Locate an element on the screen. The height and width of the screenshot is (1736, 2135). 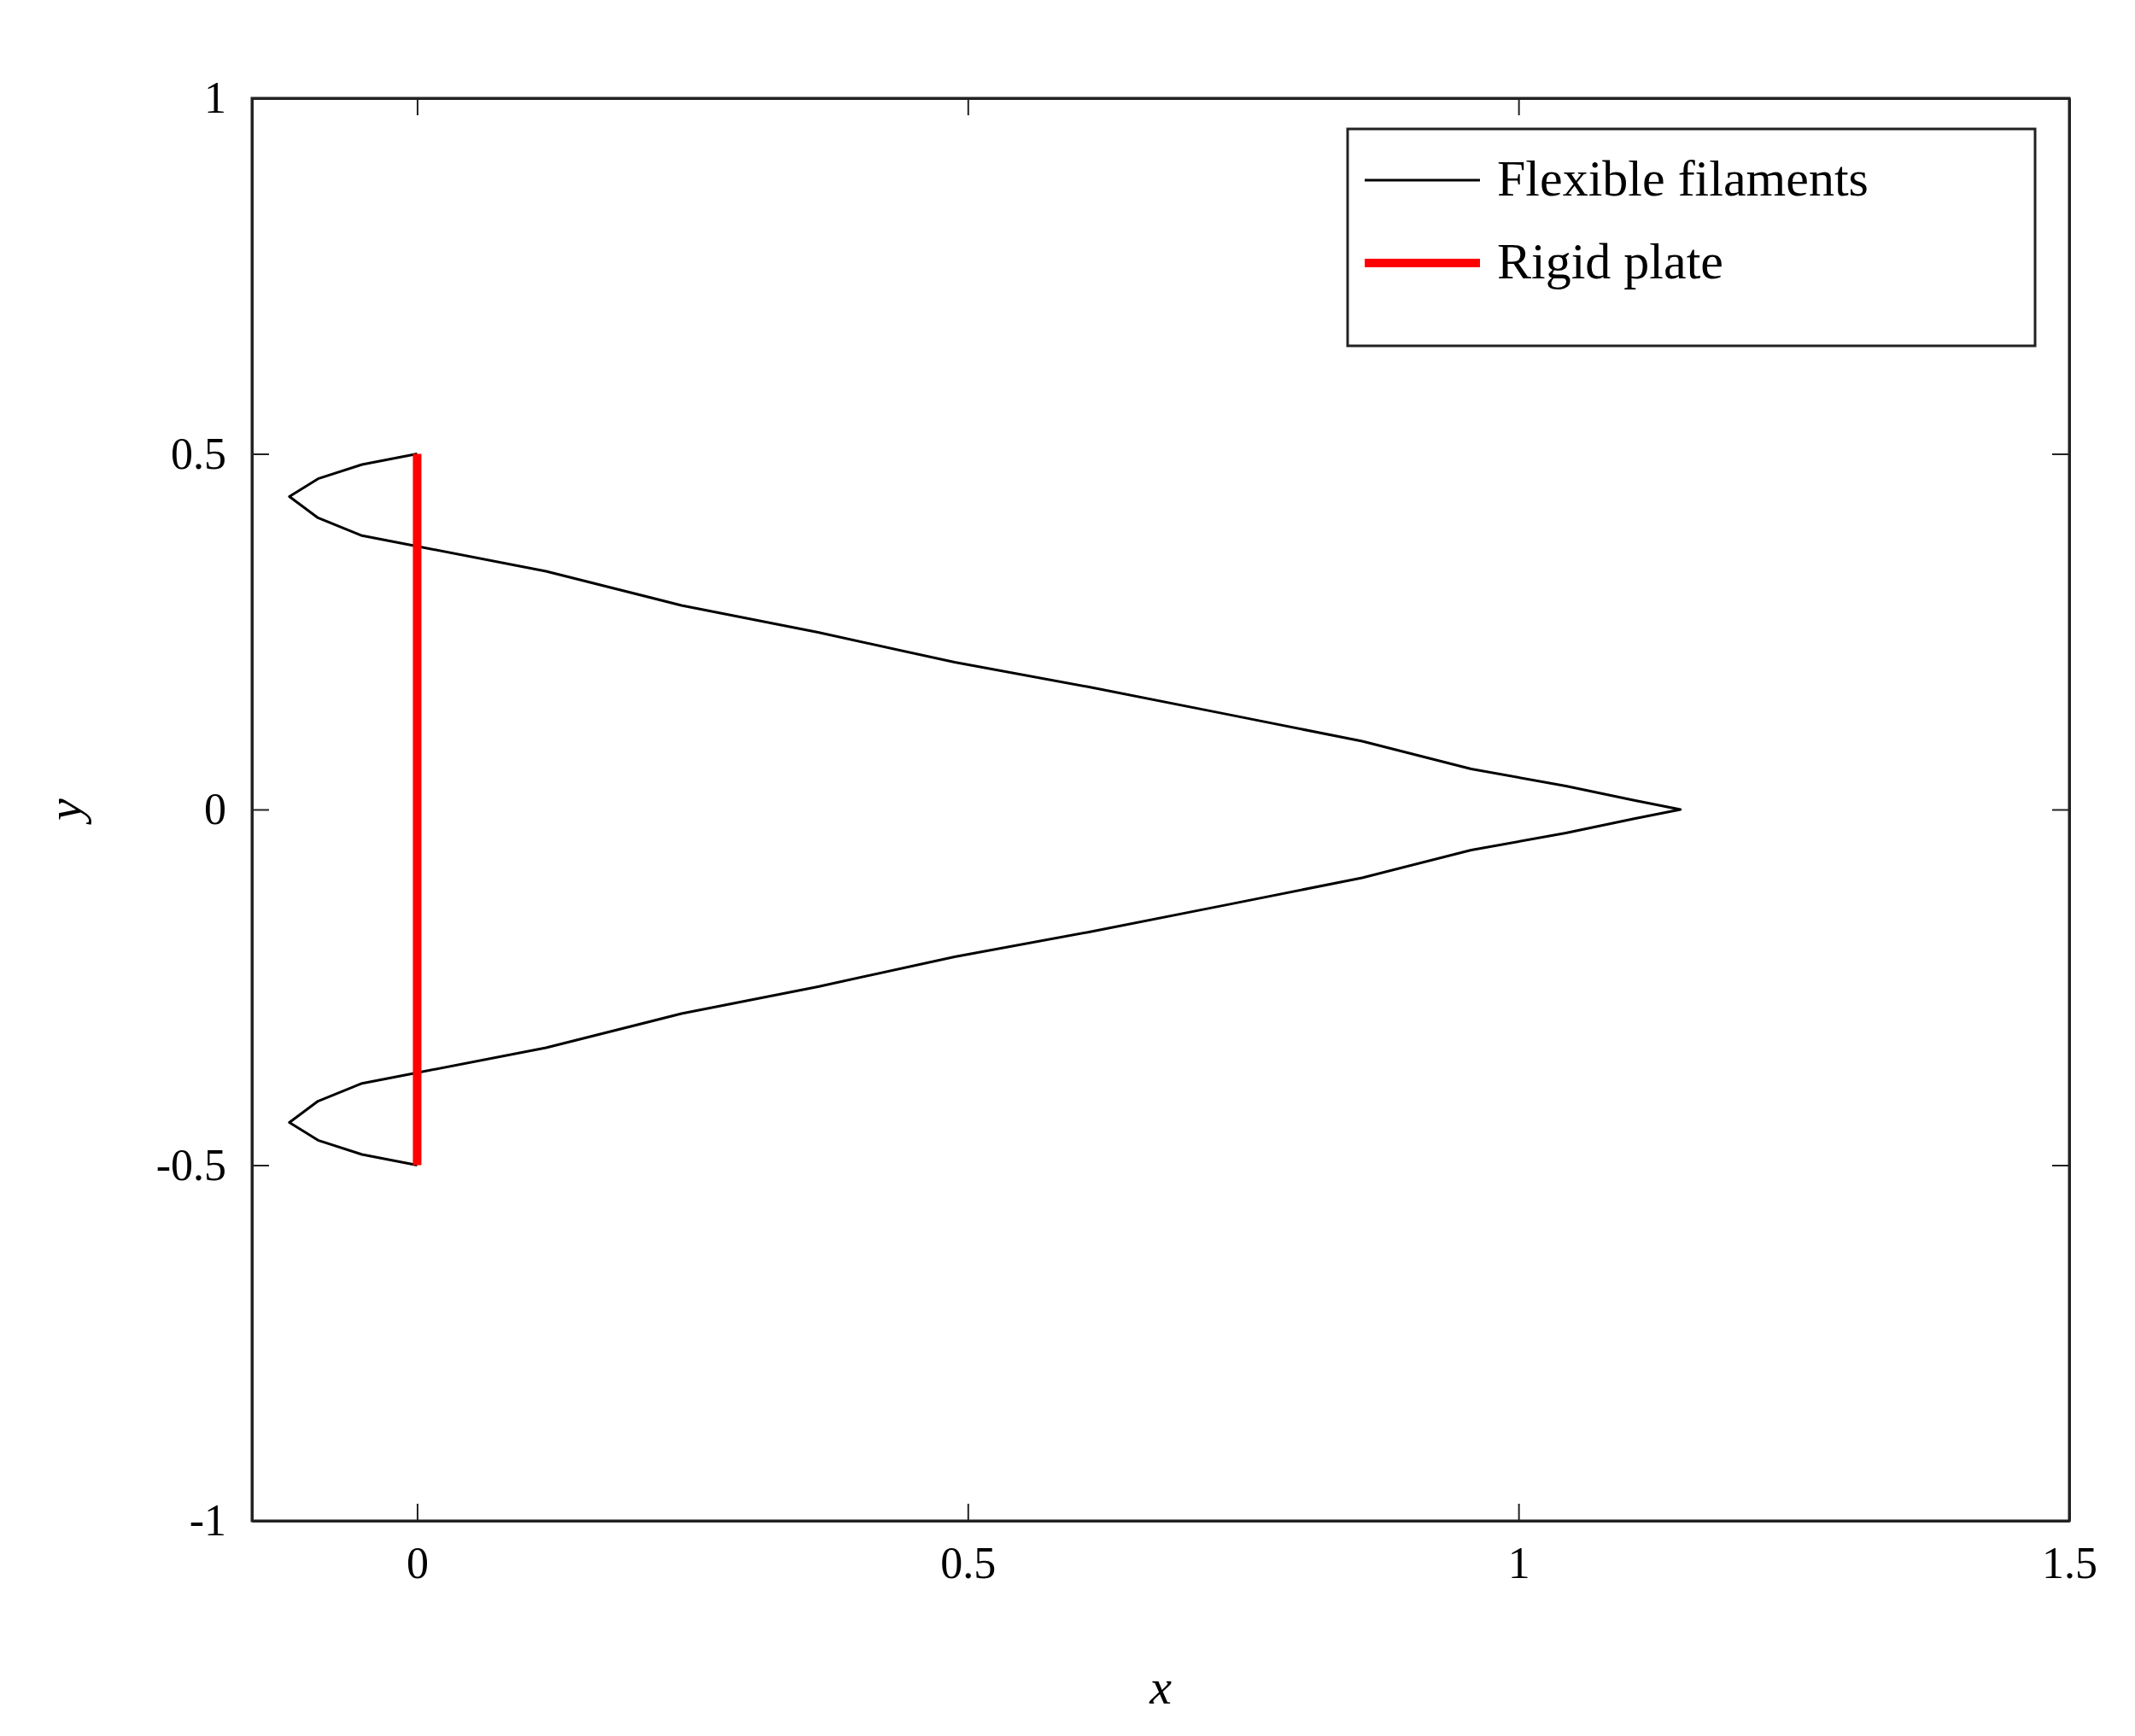
y-axis-title: y is located at coordinates (64, 812).